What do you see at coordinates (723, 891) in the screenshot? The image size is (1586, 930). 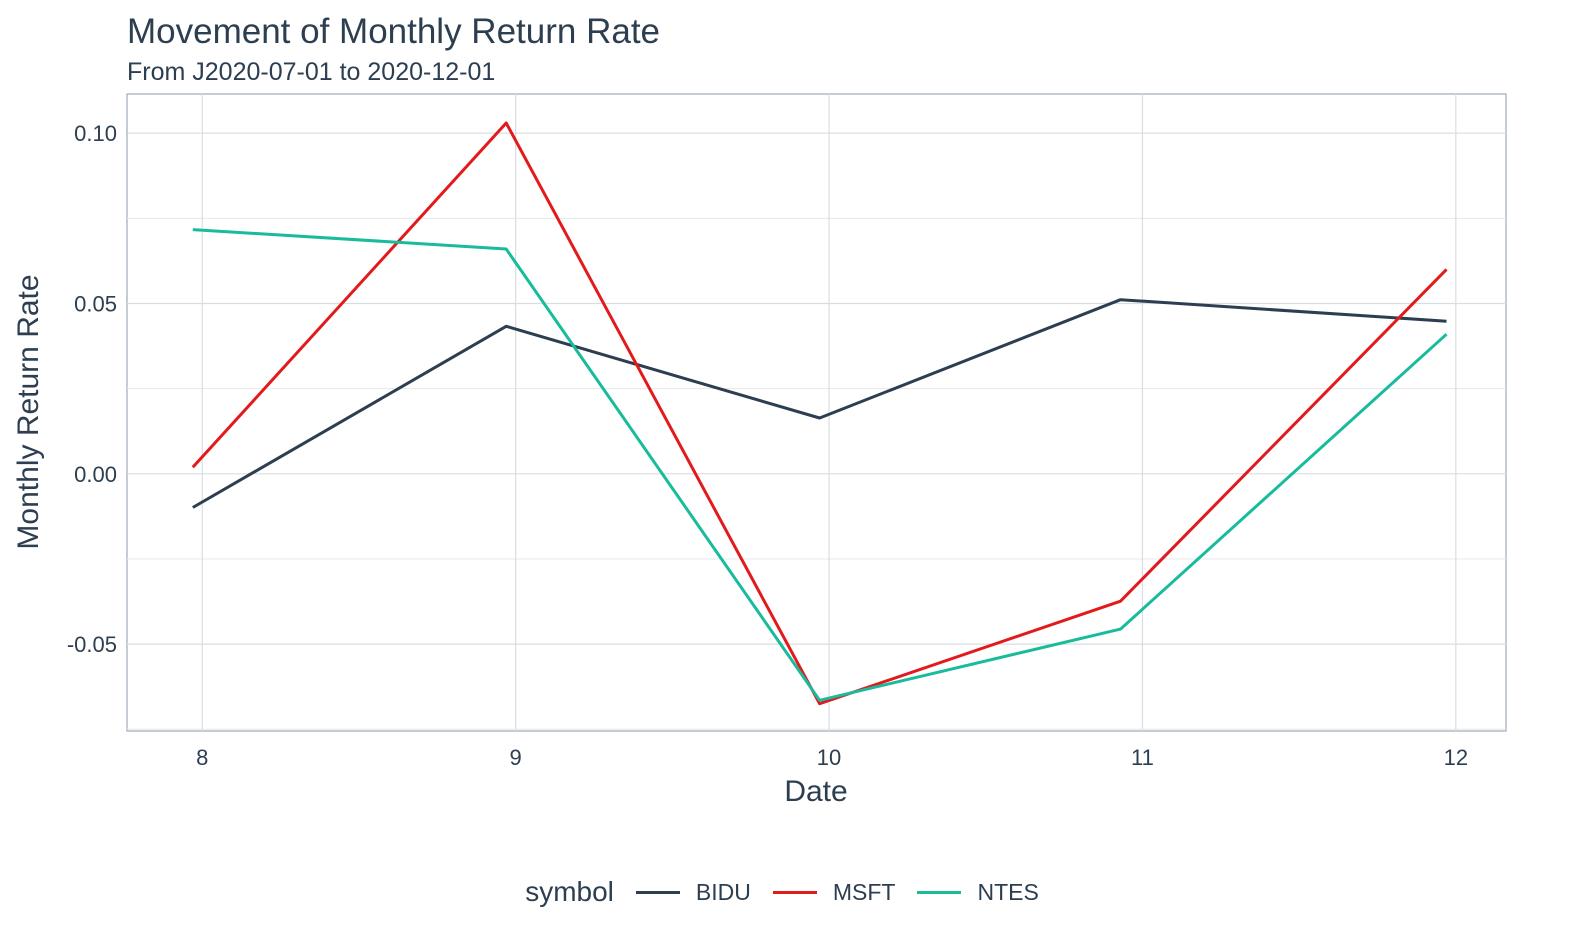 I see `legend-label-bidu: BIDU` at bounding box center [723, 891].